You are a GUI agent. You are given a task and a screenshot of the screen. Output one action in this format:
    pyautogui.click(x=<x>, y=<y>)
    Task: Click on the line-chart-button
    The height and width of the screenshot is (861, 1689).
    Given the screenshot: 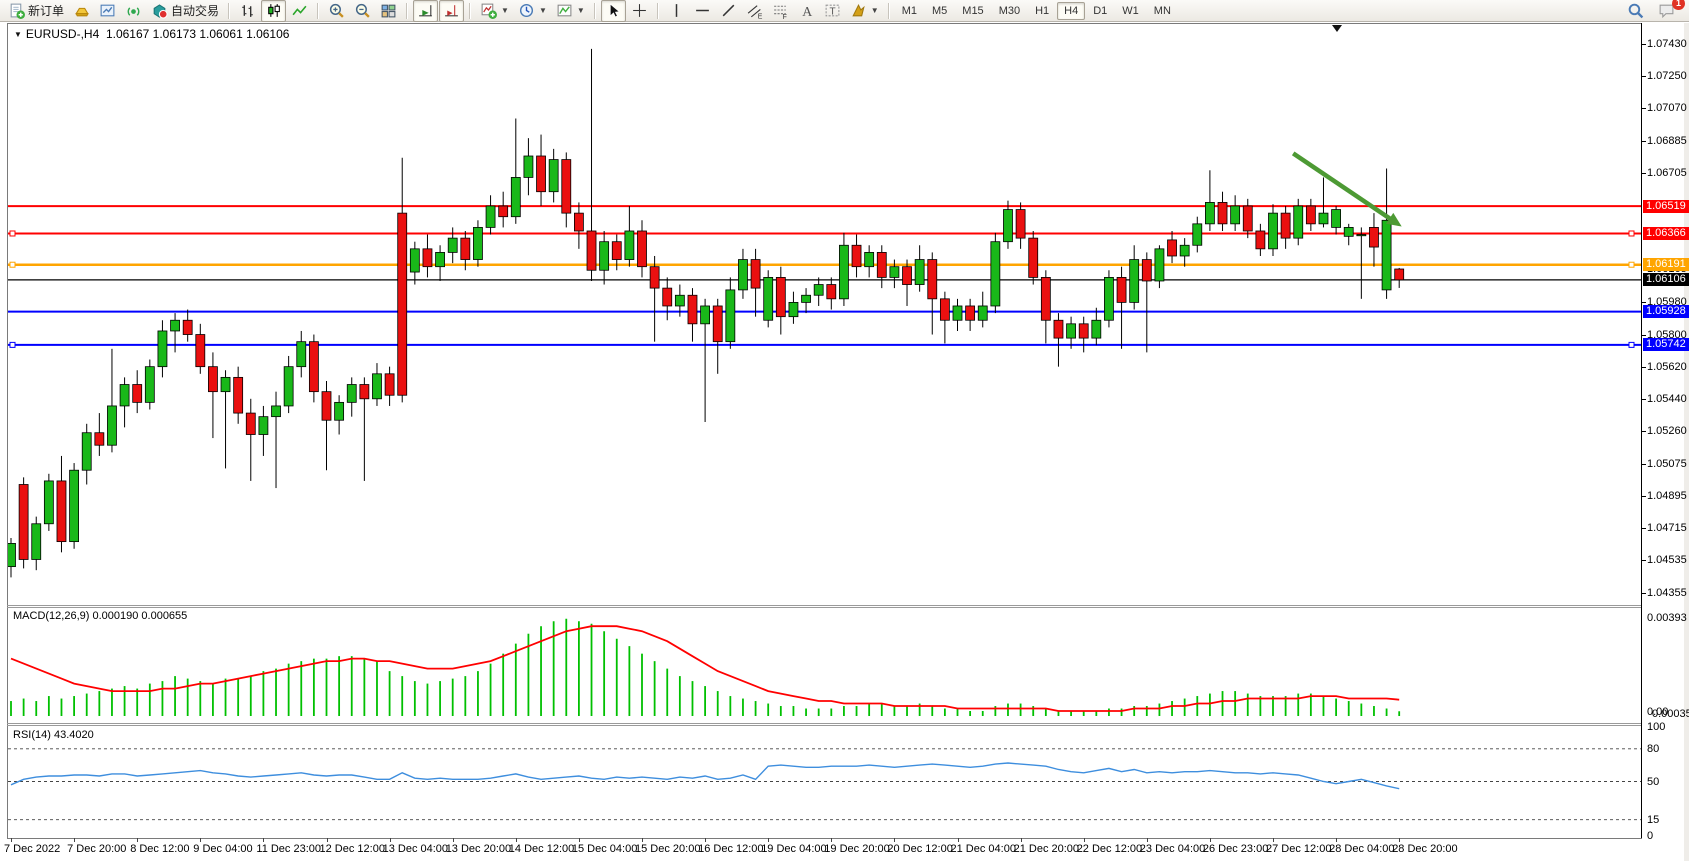 What is the action you would take?
    pyautogui.click(x=299, y=11)
    